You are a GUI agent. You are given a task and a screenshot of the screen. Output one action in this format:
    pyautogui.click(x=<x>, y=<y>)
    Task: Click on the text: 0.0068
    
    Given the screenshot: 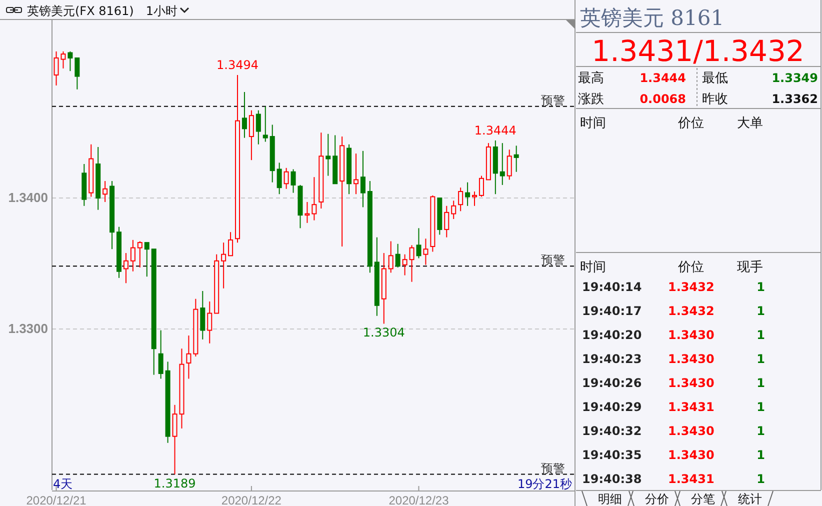 What is the action you would take?
    pyautogui.click(x=663, y=99)
    